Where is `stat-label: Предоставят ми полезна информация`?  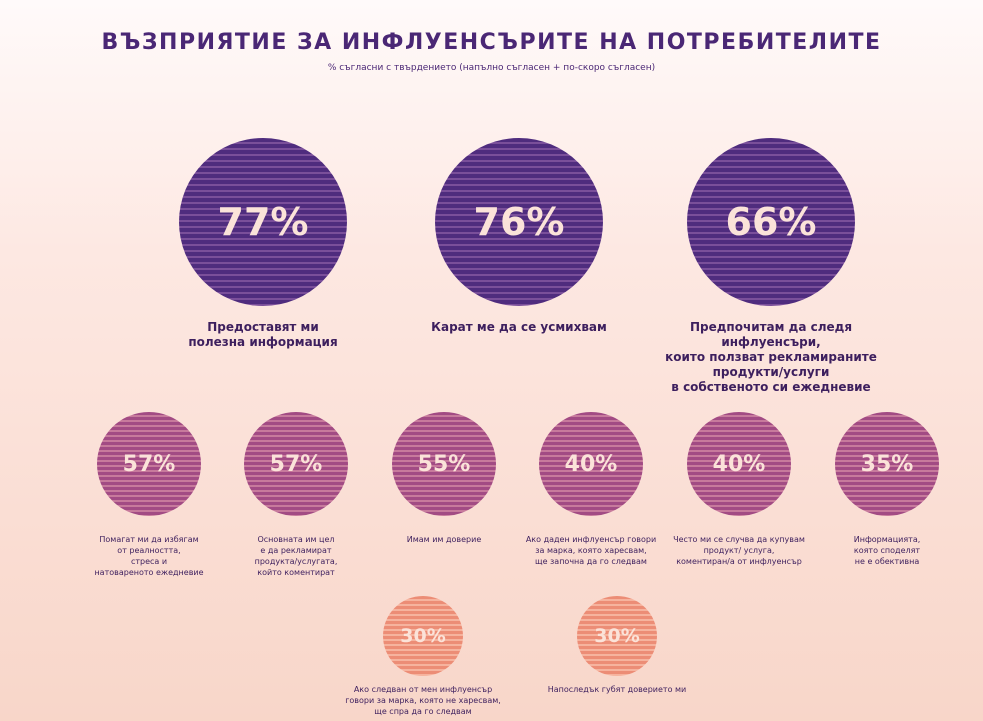 stat-label: Предоставят ми полезна информация is located at coordinates (263, 334).